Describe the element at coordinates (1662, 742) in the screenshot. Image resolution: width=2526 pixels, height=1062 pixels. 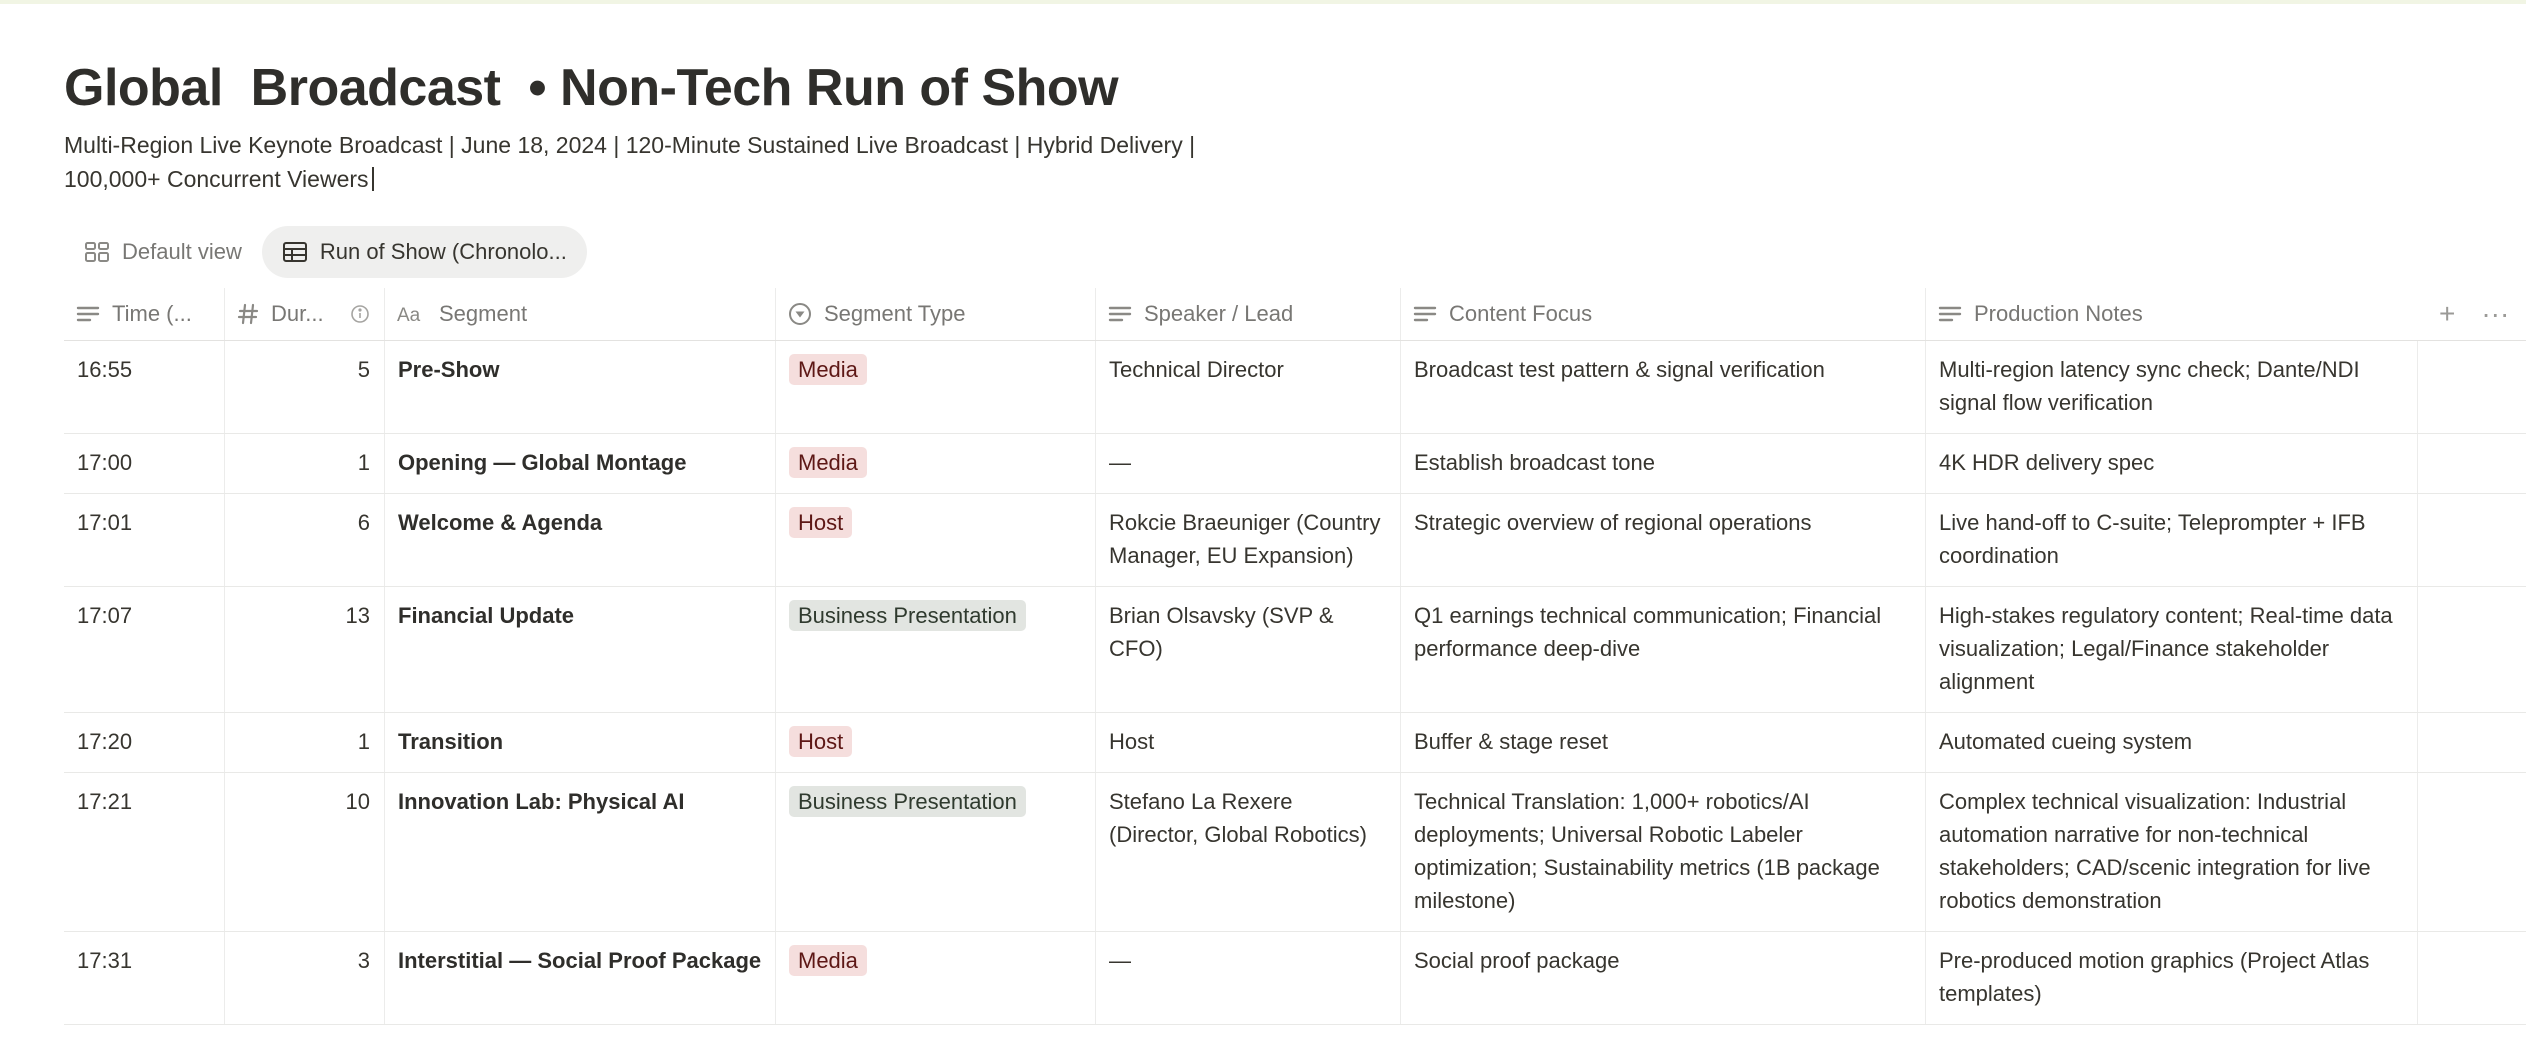
I see `content-focus-cell: Buffer & stage reset` at that location.